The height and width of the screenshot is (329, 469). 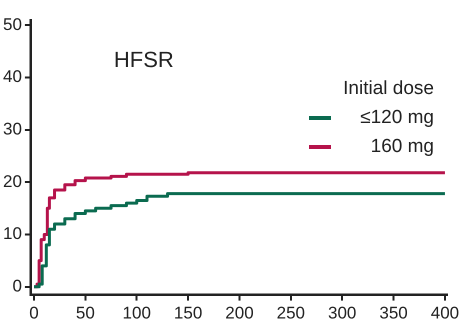 What do you see at coordinates (85, 312) in the screenshot?
I see `x-tick-label: 50` at bounding box center [85, 312].